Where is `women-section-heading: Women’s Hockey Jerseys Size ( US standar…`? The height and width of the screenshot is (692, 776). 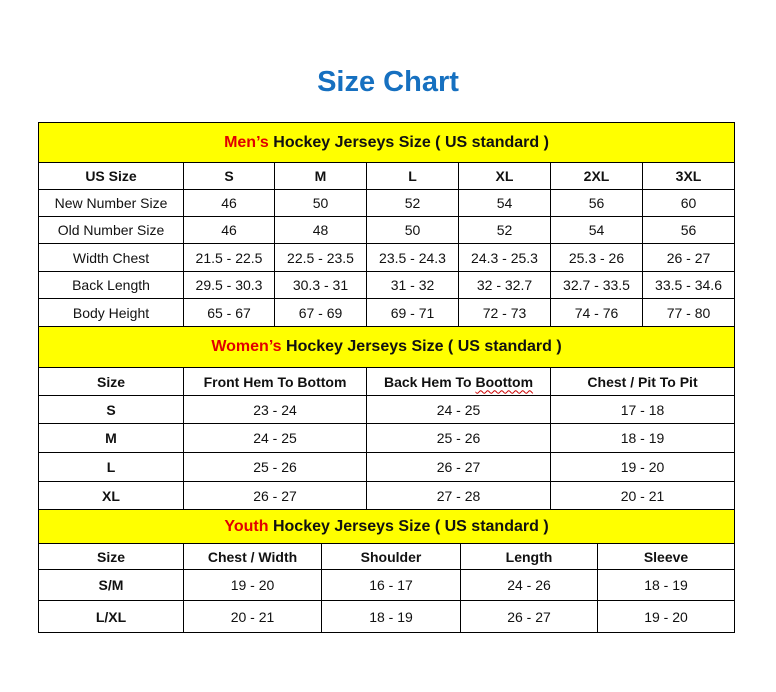
women-section-heading: Women’s Hockey Jerseys Size ( US standar… is located at coordinates (386, 347).